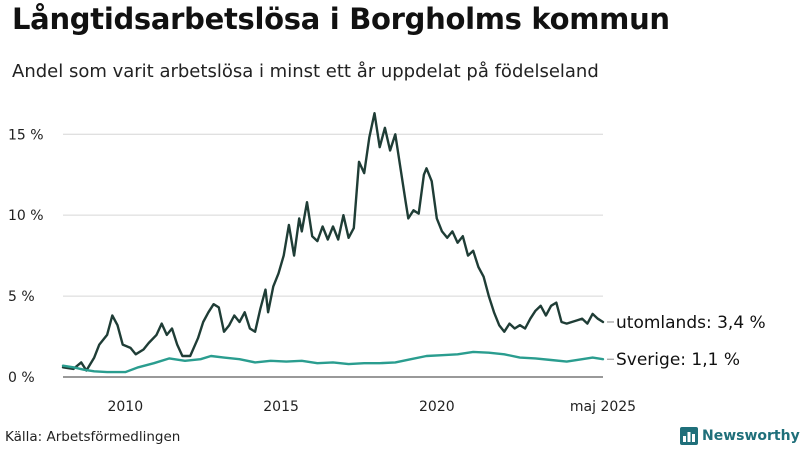 The image size is (800, 450). What do you see at coordinates (333, 362) in the screenshot?
I see `series-line-sverige` at bounding box center [333, 362].